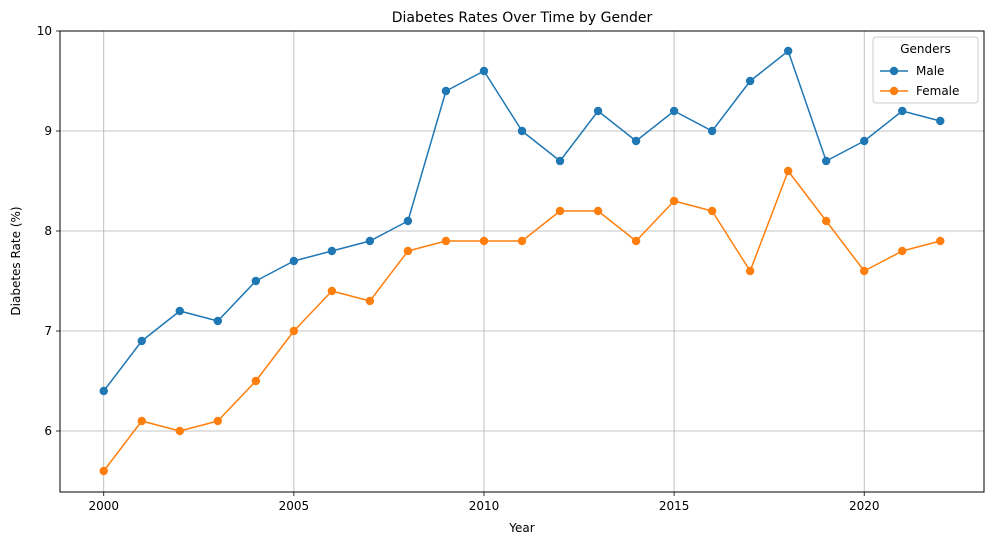 This screenshot has width=997, height=545. What do you see at coordinates (930, 71) in the screenshot?
I see `legend-label: Male` at bounding box center [930, 71].